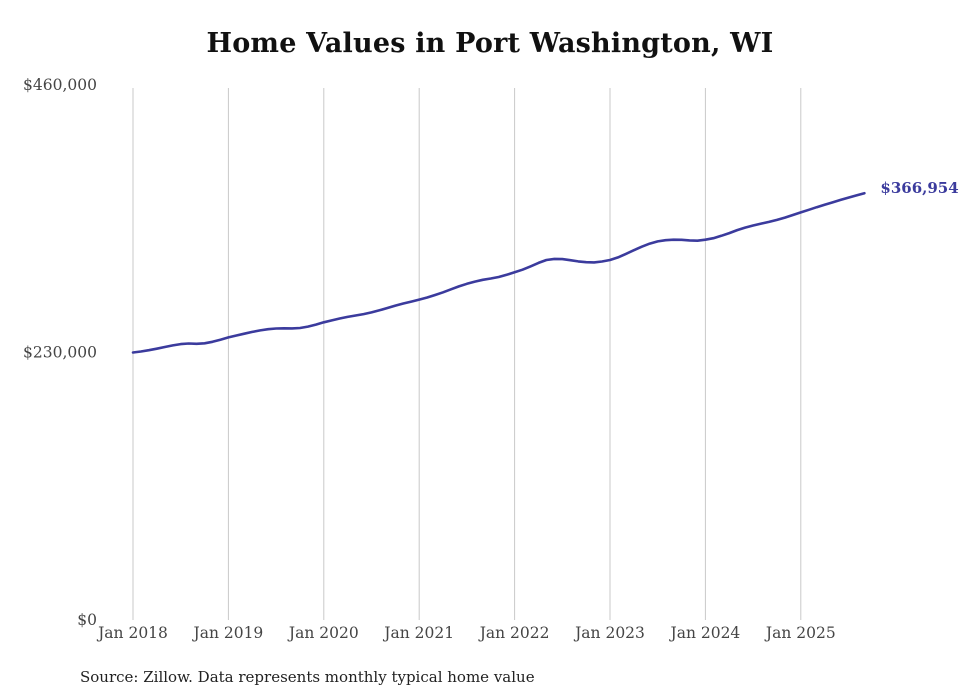 This screenshot has width=980, height=699. I want to click on y-tick-label: $460,000, so click(60, 85).